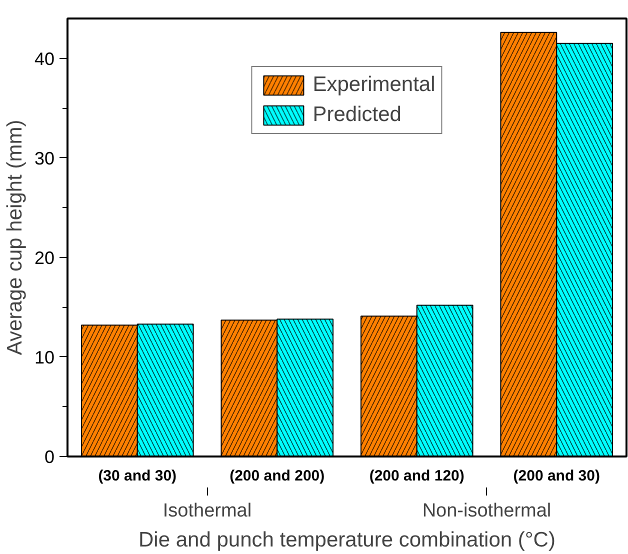 The image size is (628, 554). I want to click on legend-label: Experimental, so click(374, 85).